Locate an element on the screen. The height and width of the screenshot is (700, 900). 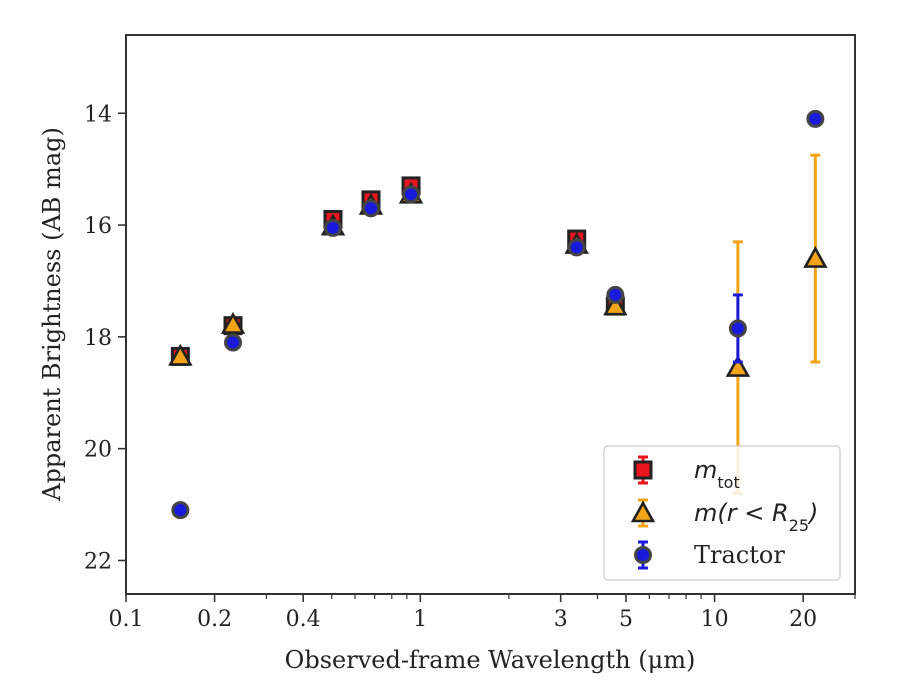
y-axis-label: Apparent Brightness (AB mag) is located at coordinates (52, 314).